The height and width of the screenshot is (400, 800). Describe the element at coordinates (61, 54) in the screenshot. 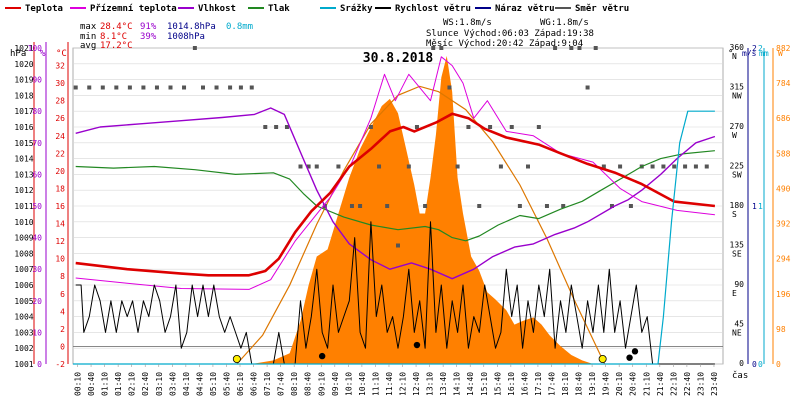

I see `temperature-unit: °C` at that location.